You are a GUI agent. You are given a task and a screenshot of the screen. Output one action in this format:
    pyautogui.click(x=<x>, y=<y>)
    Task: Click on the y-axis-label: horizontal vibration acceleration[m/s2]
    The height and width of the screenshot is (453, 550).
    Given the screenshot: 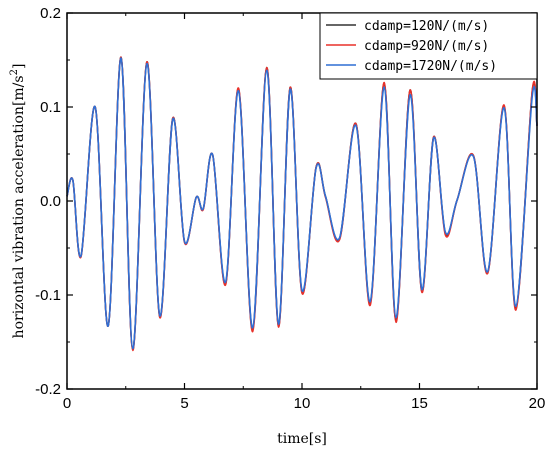 What is the action you would take?
    pyautogui.click(x=18, y=201)
    